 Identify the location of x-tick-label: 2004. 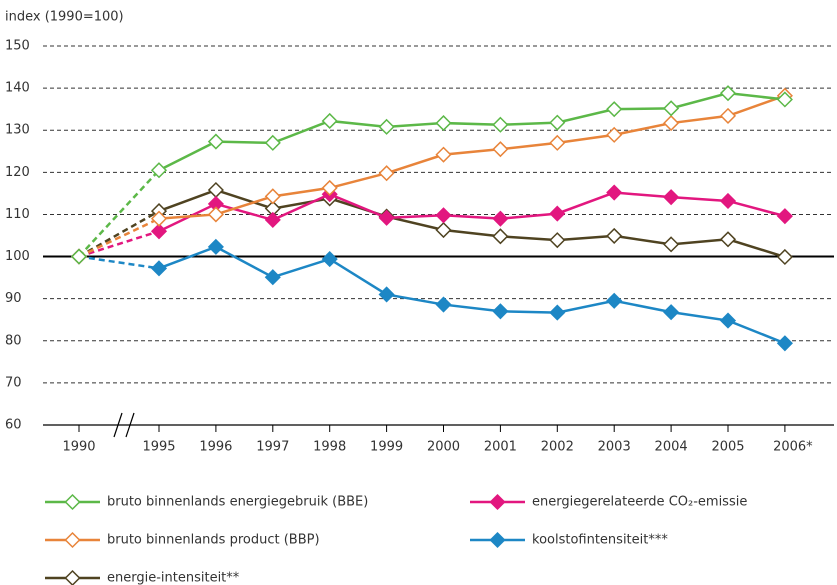
(671, 447).